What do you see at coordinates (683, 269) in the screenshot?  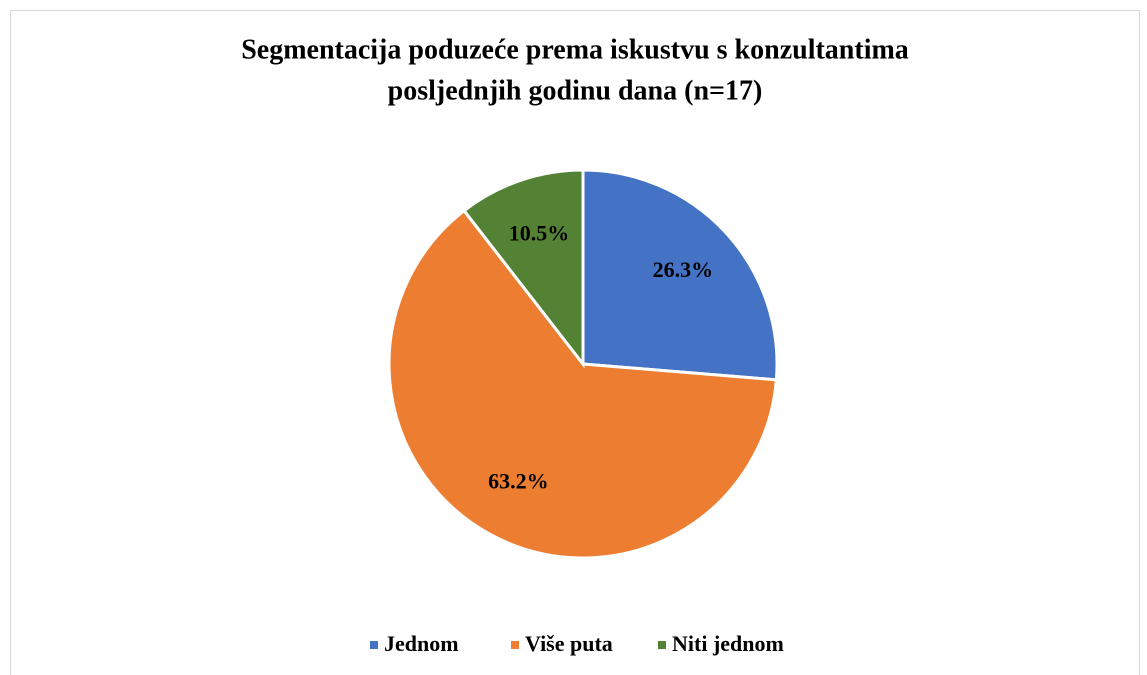 I see `data-label: 26.3%` at bounding box center [683, 269].